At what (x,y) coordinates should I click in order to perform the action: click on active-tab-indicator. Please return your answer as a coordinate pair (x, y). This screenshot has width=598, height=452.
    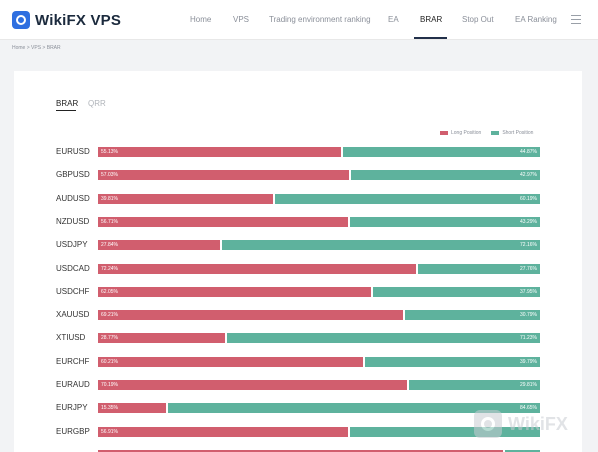
    Looking at the image, I should click on (66, 110).